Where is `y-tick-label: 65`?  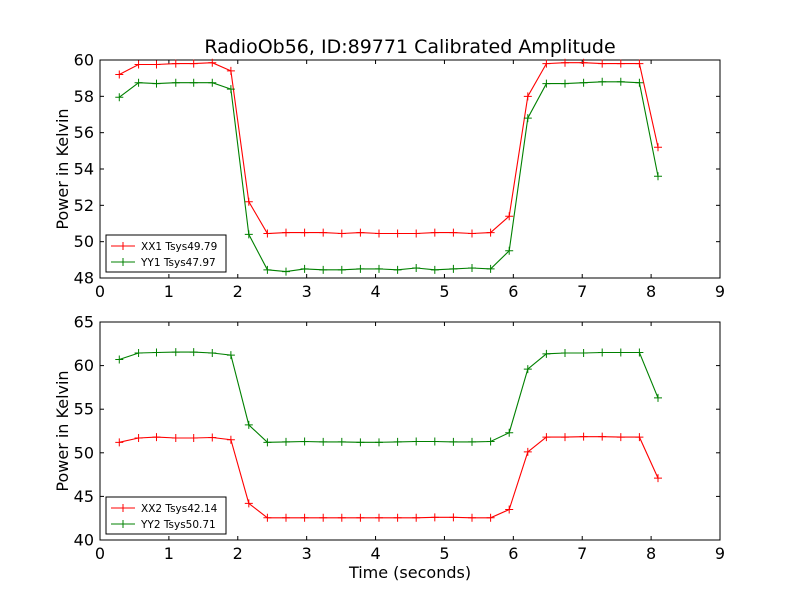 y-tick-label: 65 is located at coordinates (84, 322).